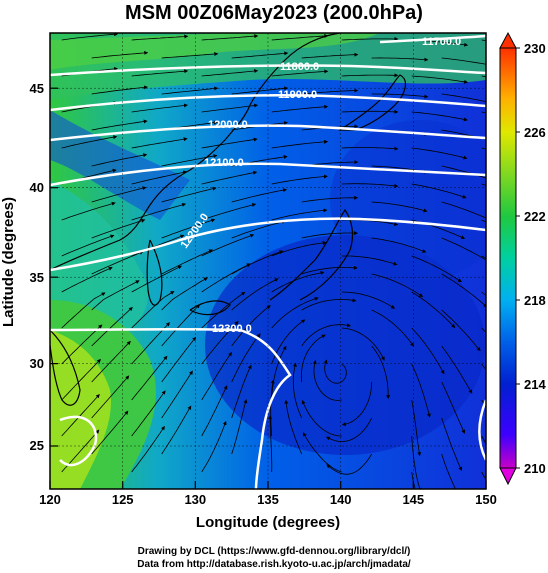 The width and height of the screenshot is (548, 573). Describe the element at coordinates (508, 40) in the screenshot. I see `colorbar-max-arrow` at that location.